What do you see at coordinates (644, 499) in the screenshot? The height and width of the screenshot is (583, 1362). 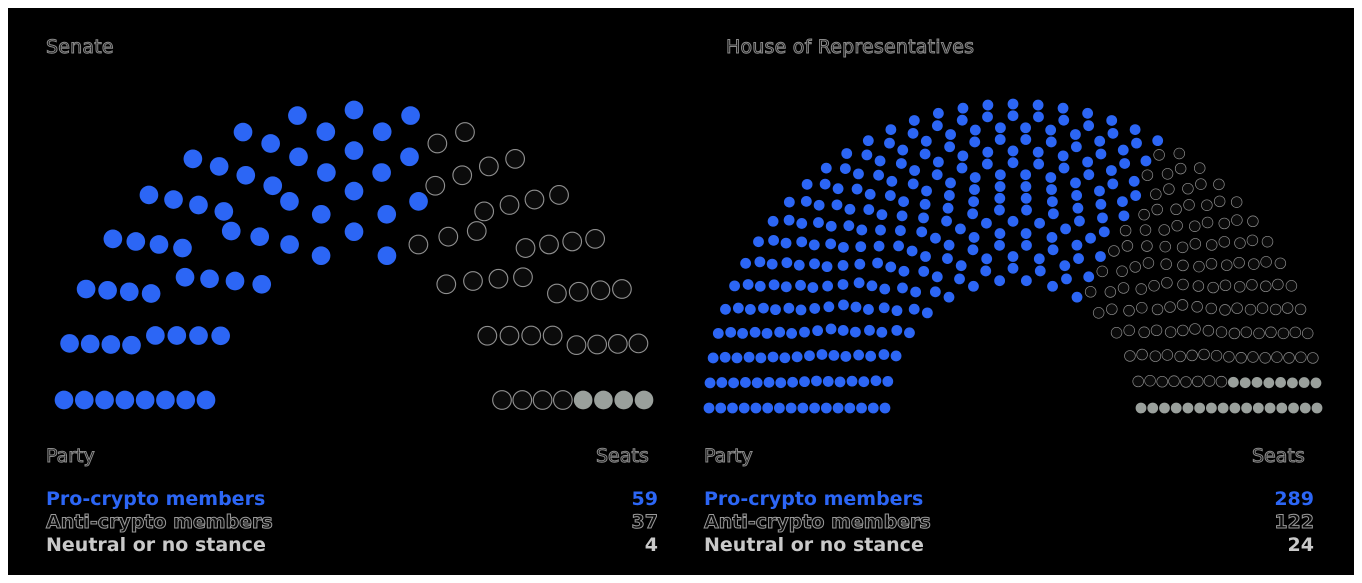 I see `legend-value: 59` at bounding box center [644, 499].